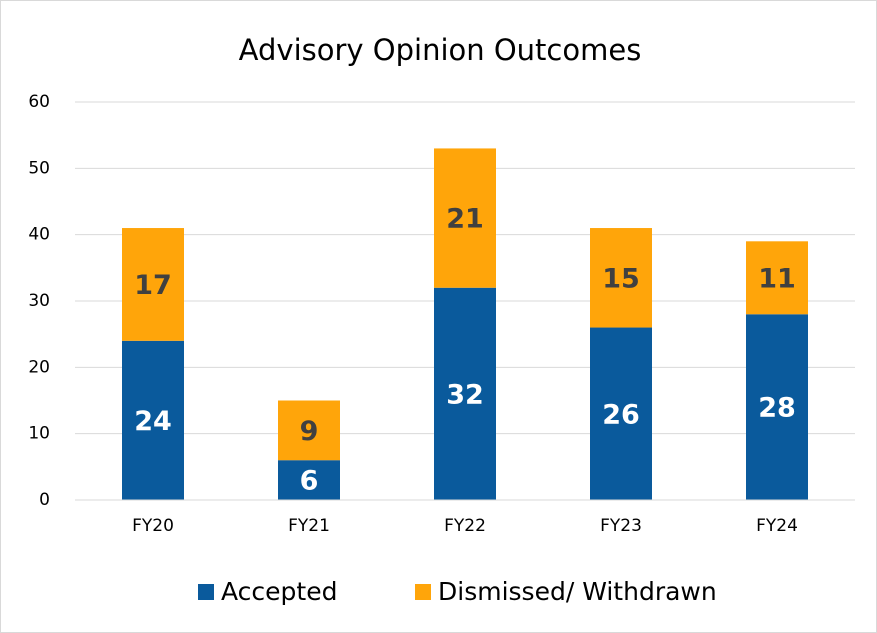 The width and height of the screenshot is (877, 633). I want to click on data-label: 32, so click(465, 394).